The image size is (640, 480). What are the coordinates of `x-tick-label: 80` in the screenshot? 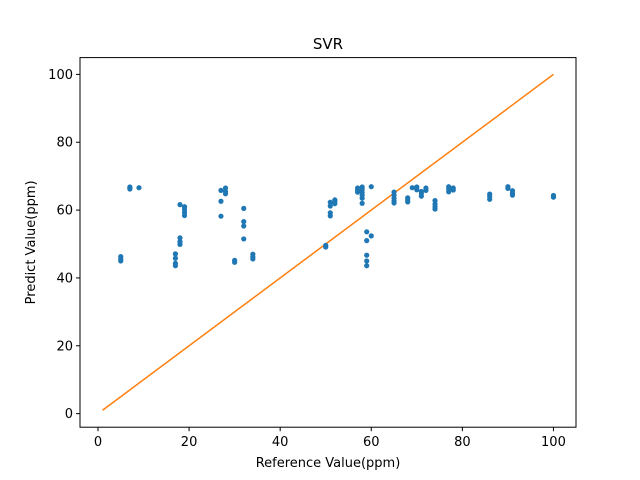 It's located at (462, 442).